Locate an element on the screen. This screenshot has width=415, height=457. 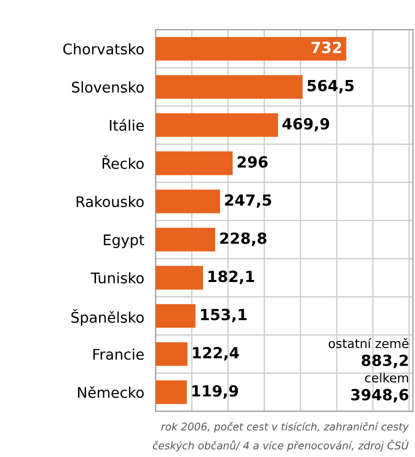
annotation: ostatní země is located at coordinates (368, 343).